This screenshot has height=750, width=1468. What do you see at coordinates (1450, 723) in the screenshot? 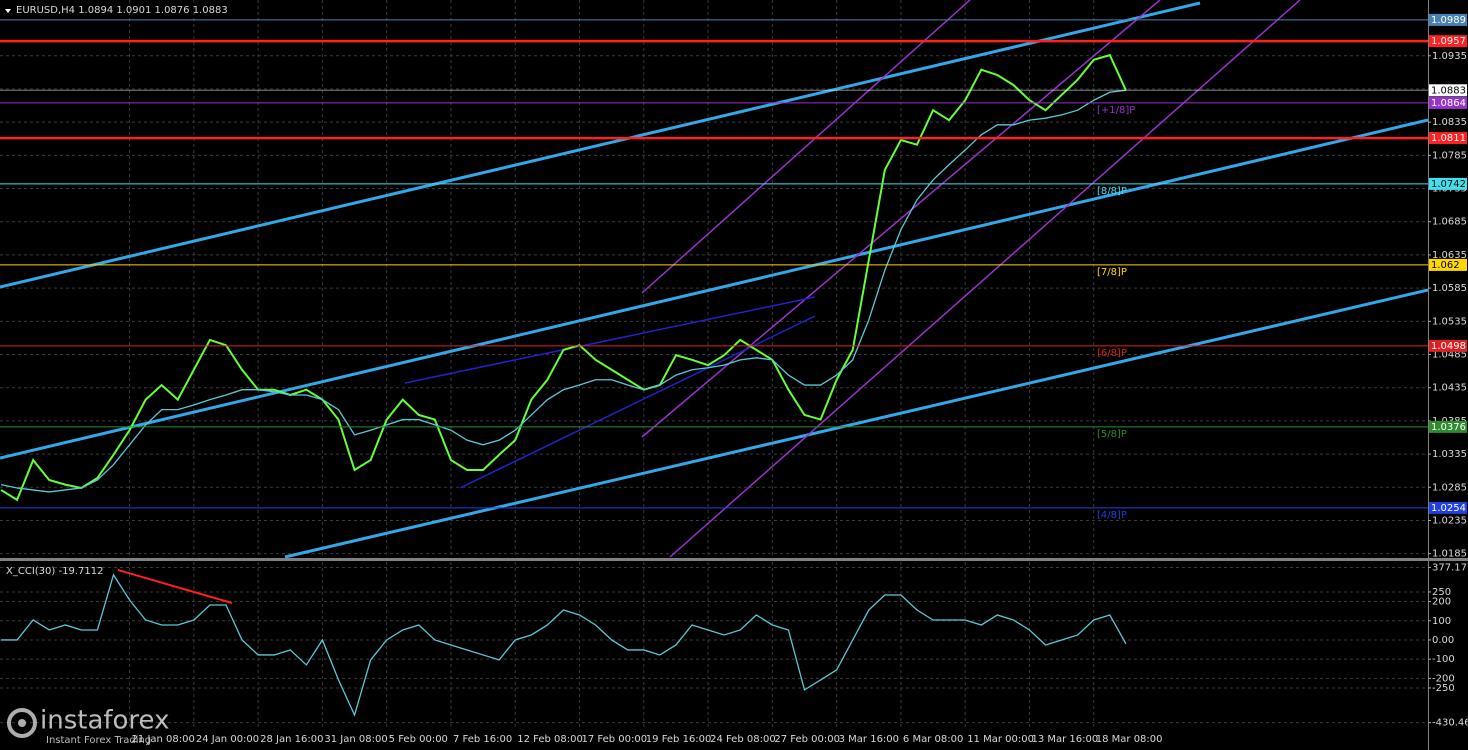
I see `y-tick-label: -430.465` at bounding box center [1450, 723].